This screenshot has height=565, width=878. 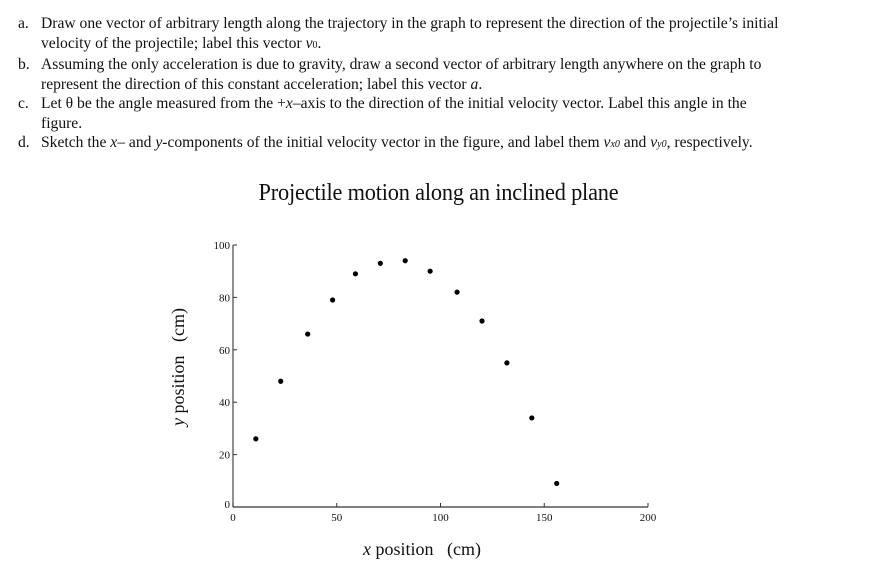 What do you see at coordinates (709, 142) in the screenshot?
I see `question-d-text: , respectively.` at bounding box center [709, 142].